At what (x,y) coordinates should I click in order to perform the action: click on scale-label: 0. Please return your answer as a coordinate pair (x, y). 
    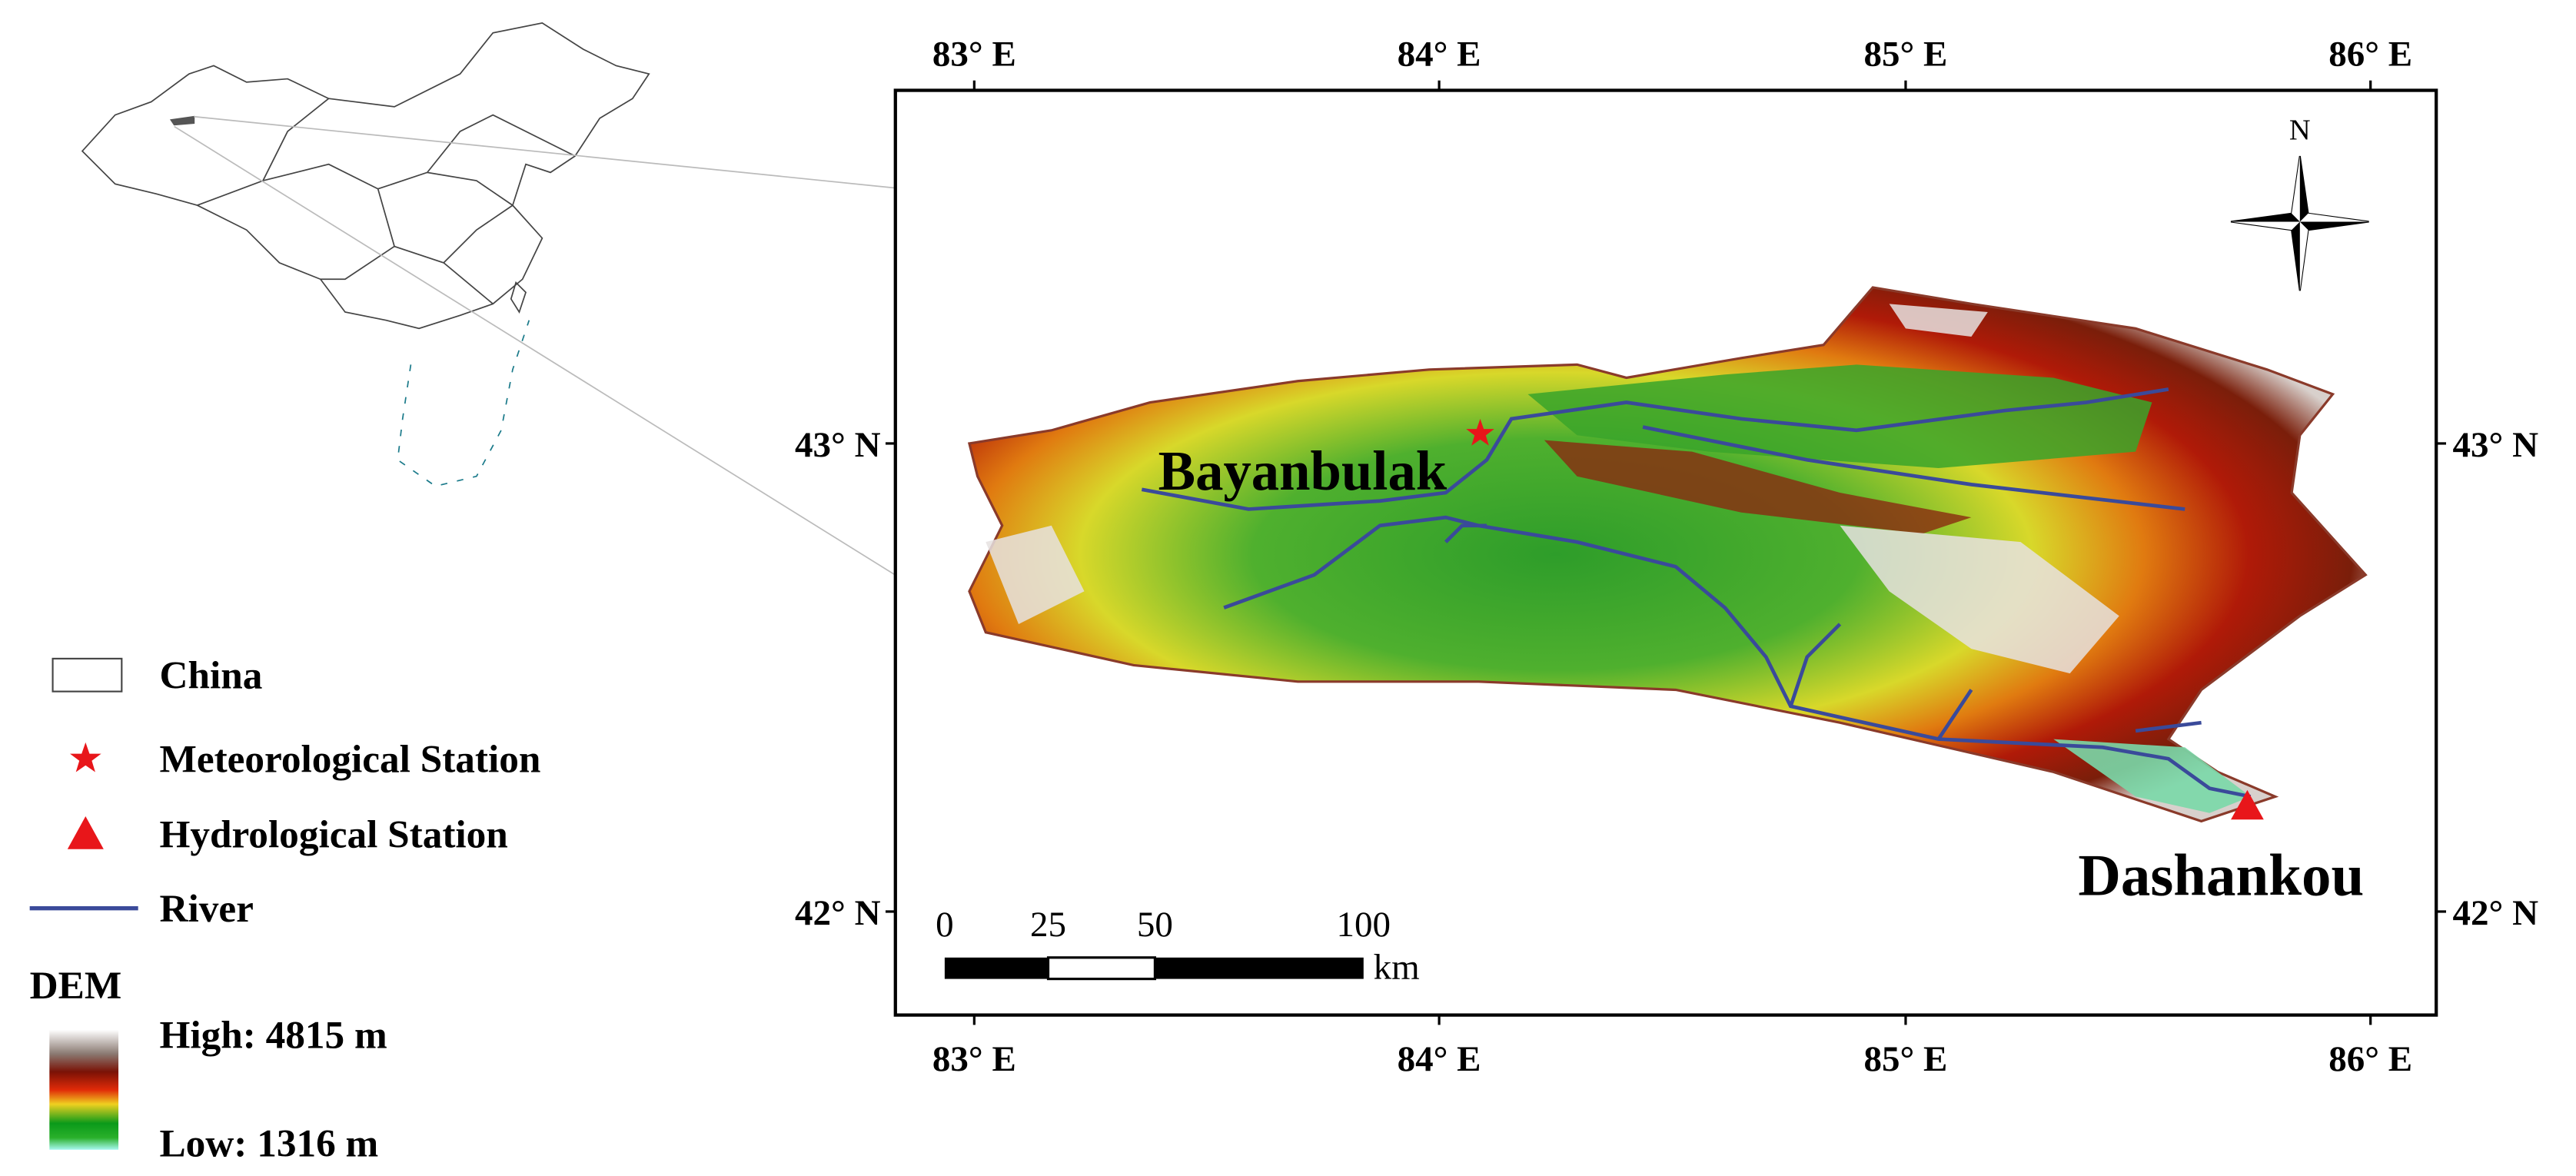
    Looking at the image, I should click on (945, 925).